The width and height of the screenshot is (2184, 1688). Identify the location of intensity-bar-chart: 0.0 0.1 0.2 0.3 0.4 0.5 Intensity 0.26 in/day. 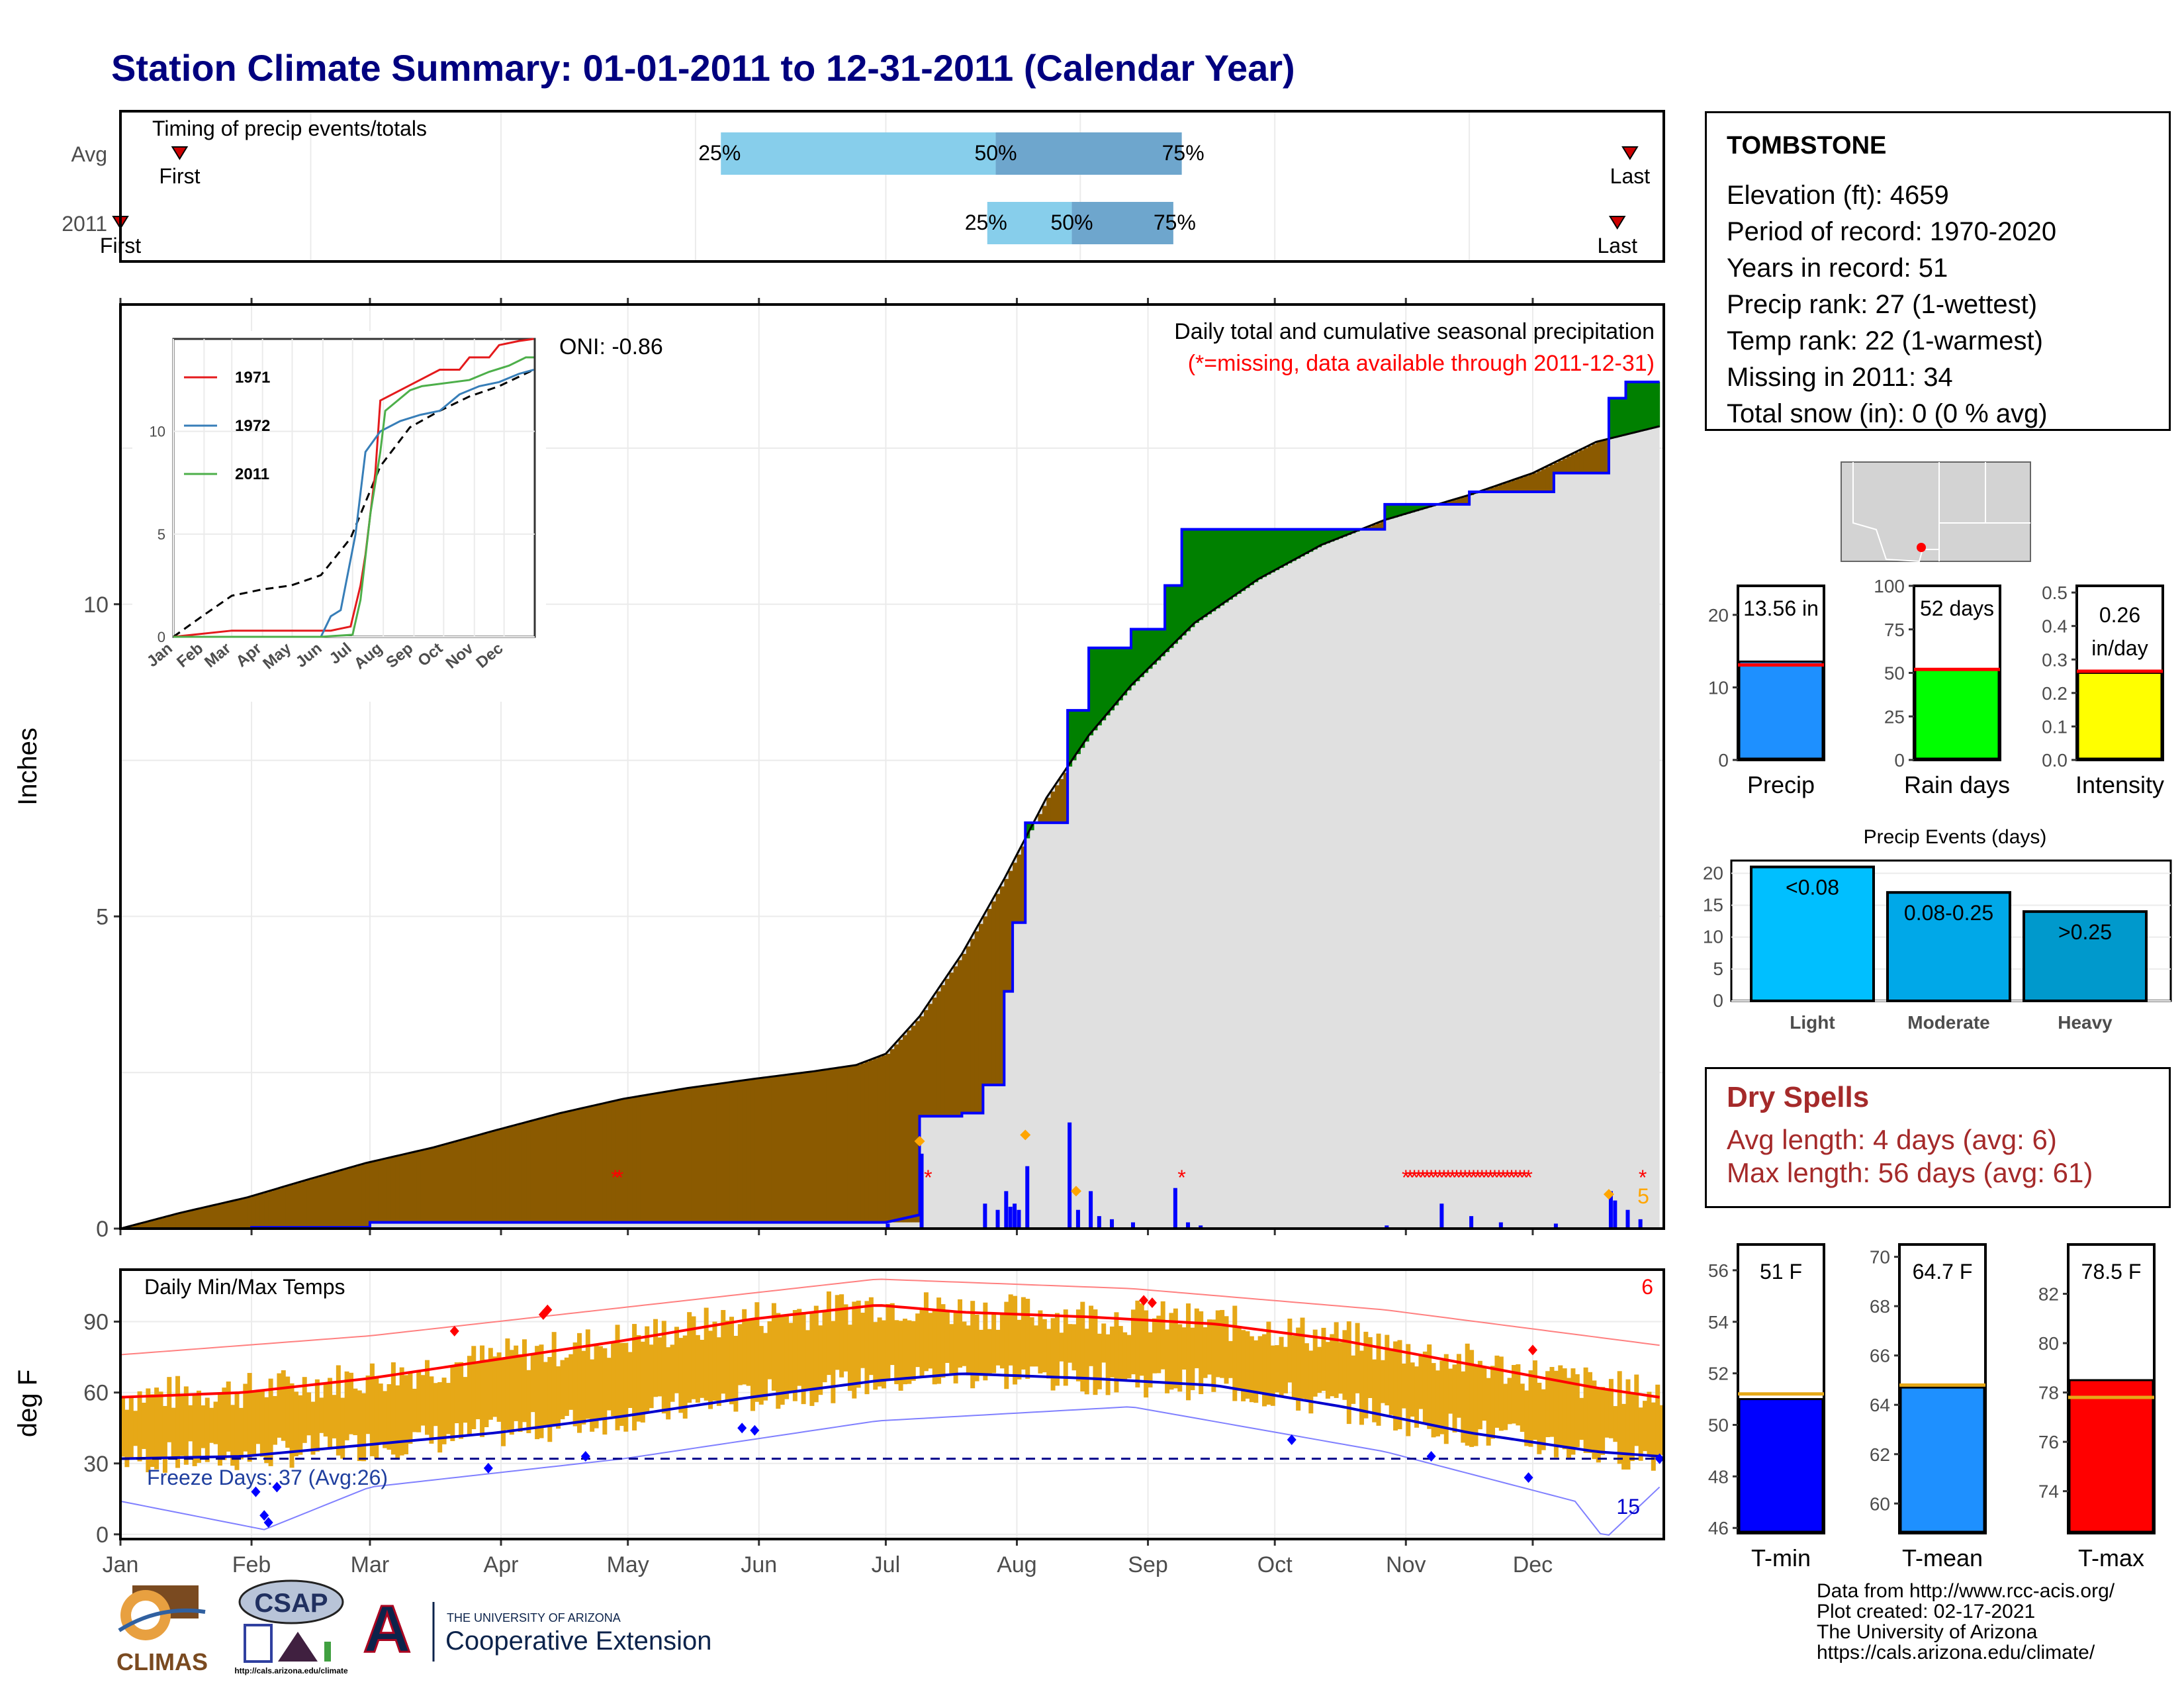
(2103, 690).